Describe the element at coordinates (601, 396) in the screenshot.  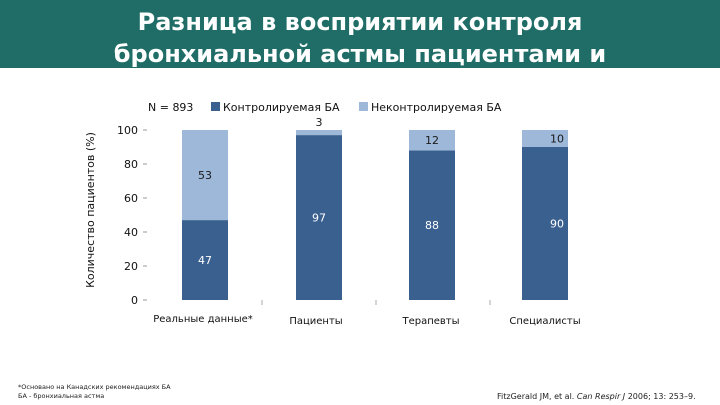
I see `citation-journal: Can Respir J` at that location.